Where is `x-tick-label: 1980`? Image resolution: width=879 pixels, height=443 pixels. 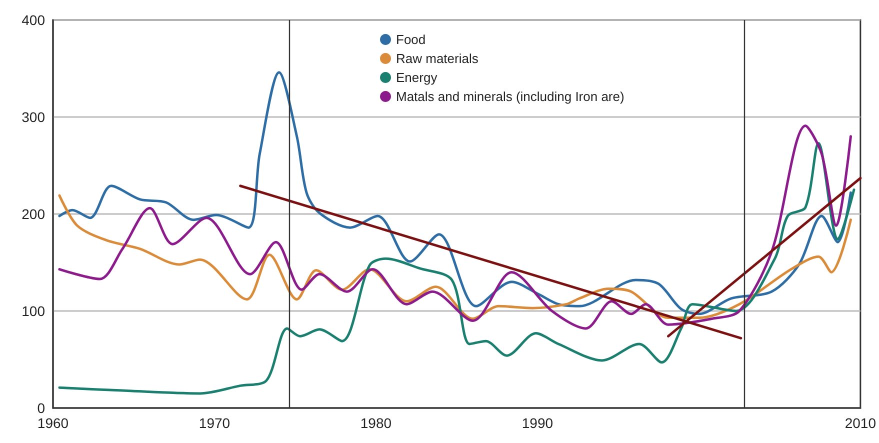
x-tick-label: 1980 is located at coordinates (376, 423).